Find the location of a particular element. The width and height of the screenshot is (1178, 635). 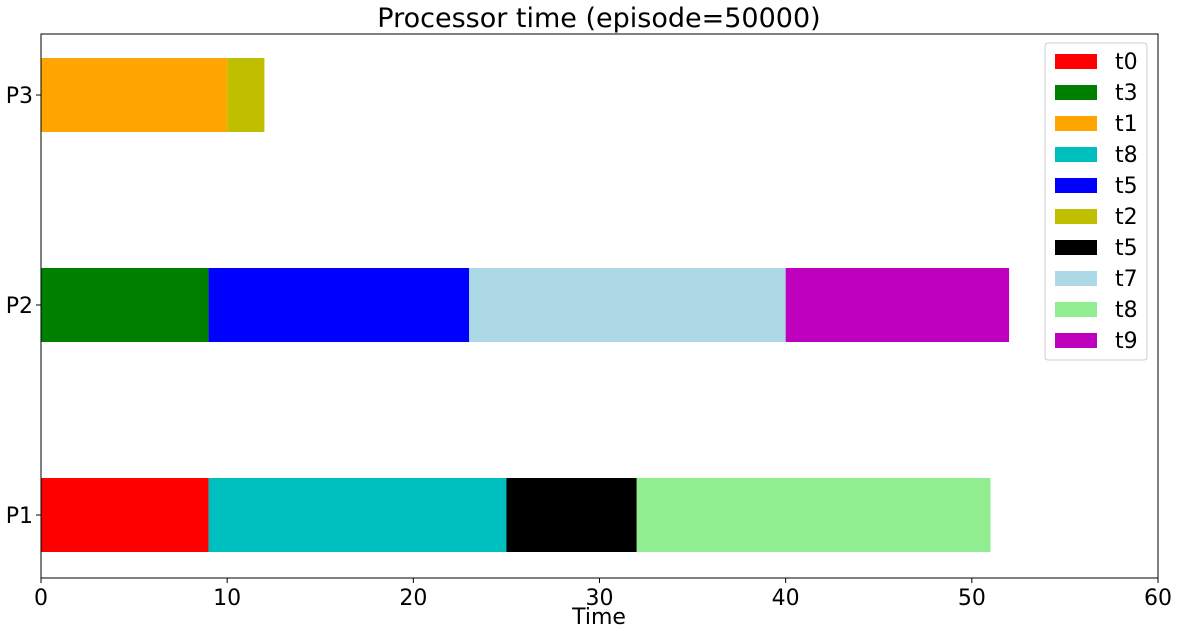

x-tick-label: 60 is located at coordinates (1158, 598).